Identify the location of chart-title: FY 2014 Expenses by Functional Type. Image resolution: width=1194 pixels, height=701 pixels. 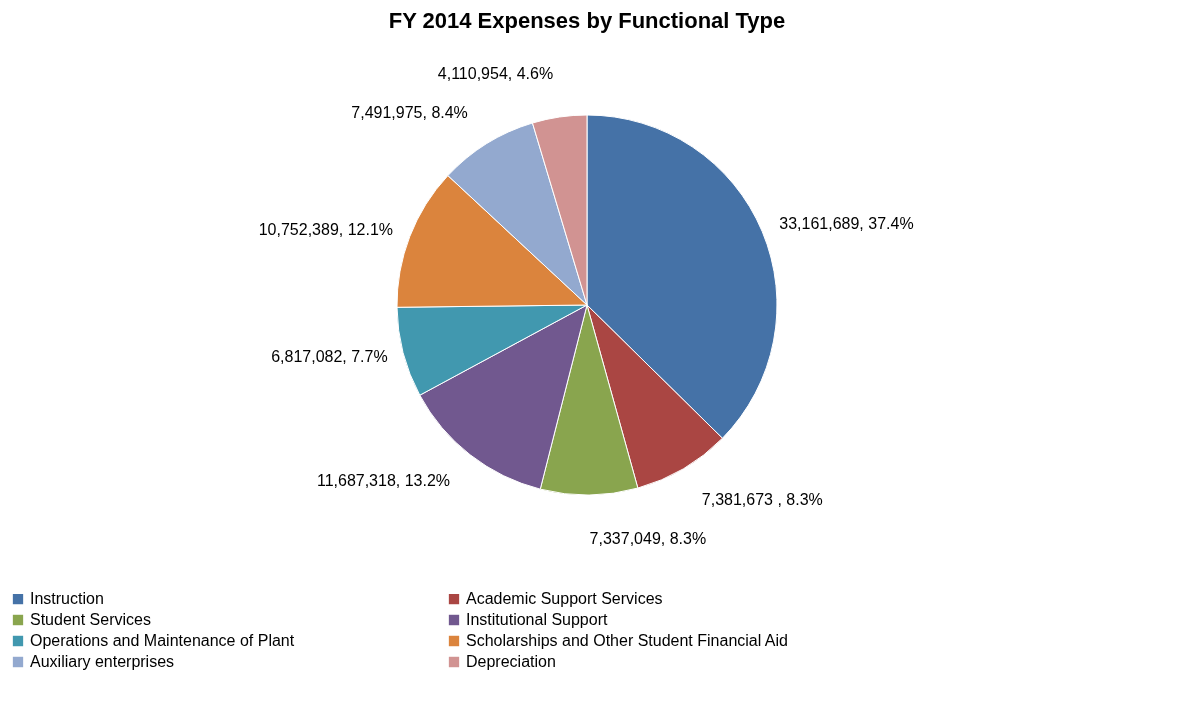
(587, 20).